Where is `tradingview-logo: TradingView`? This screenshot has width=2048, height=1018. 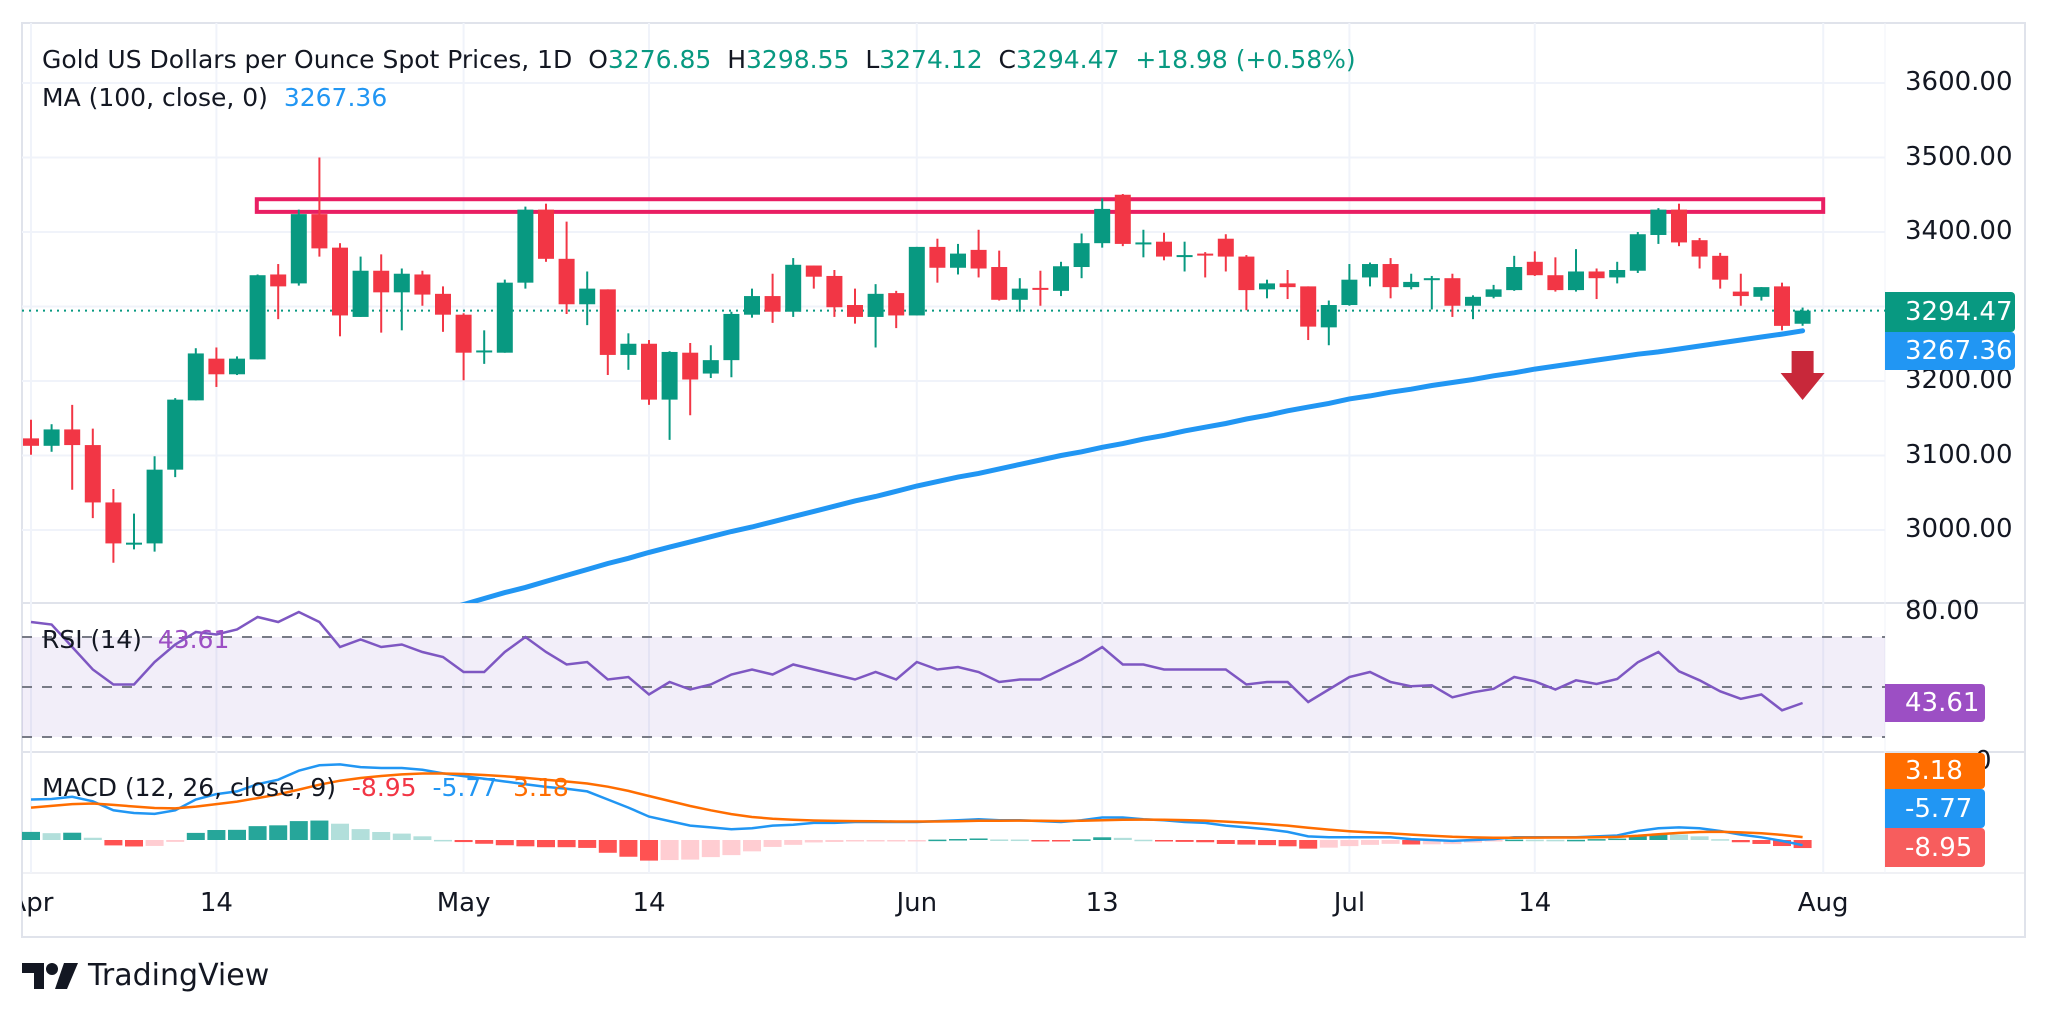 tradingview-logo: TradingView is located at coordinates (145, 975).